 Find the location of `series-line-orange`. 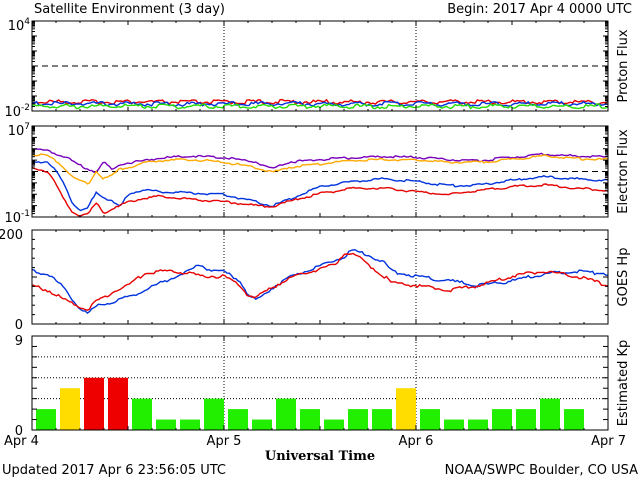

series-line-orange is located at coordinates (320, 169).